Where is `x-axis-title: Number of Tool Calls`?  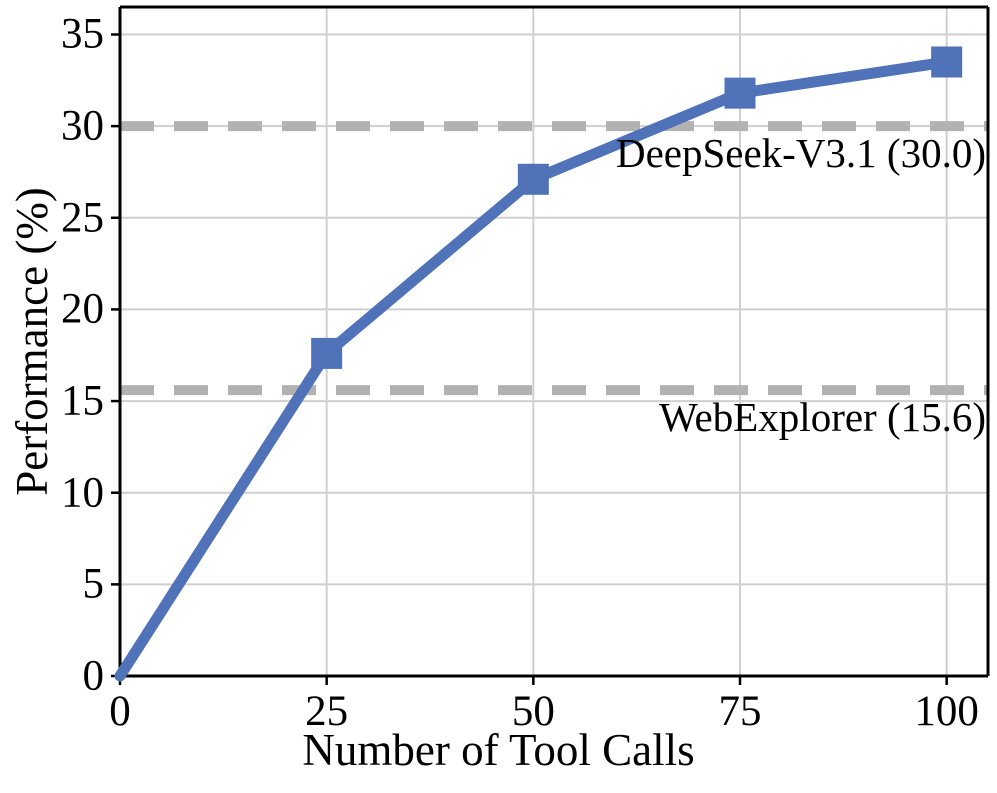 x-axis-title: Number of Tool Calls is located at coordinates (498, 750).